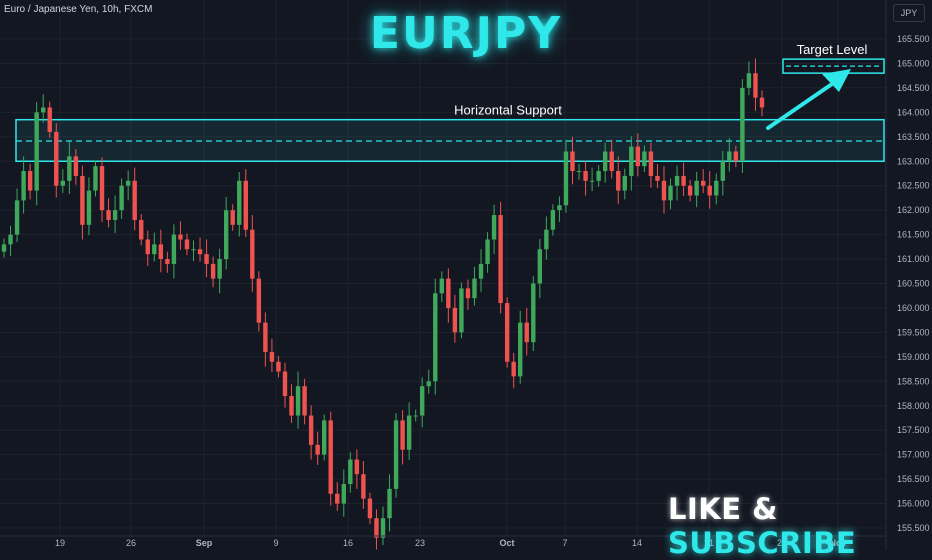  I want to click on chart-title: EURJPY, so click(466, 33).